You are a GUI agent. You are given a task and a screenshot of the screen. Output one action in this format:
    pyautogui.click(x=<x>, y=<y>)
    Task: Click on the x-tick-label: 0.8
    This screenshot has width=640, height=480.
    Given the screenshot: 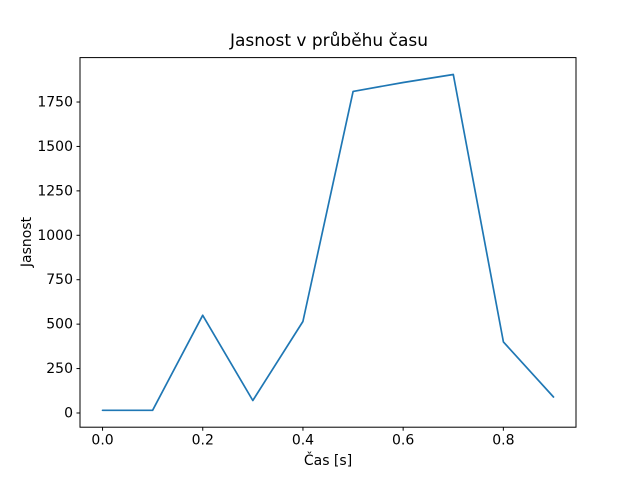 What is the action you would take?
    pyautogui.click(x=503, y=441)
    